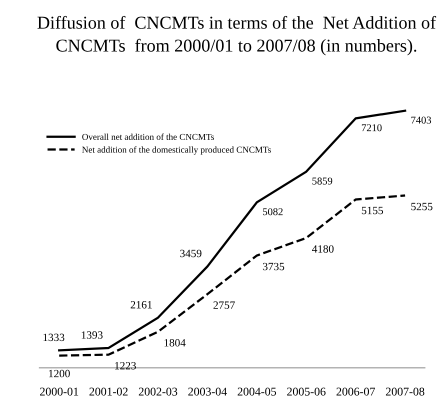  Describe the element at coordinates (224, 305) in the screenshot. I see `data-label: 2757` at that location.